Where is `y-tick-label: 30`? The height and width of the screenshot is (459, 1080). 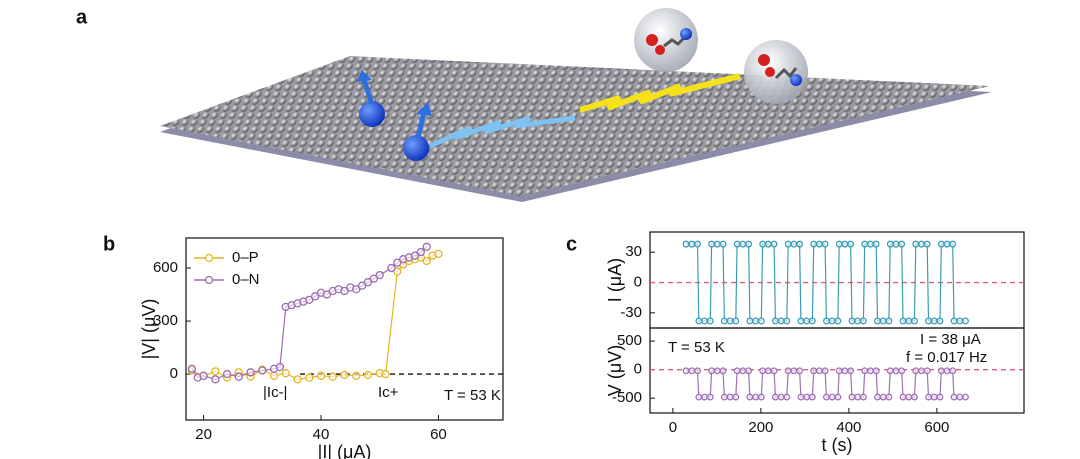 y-tick-label: 30 is located at coordinates (633, 251).